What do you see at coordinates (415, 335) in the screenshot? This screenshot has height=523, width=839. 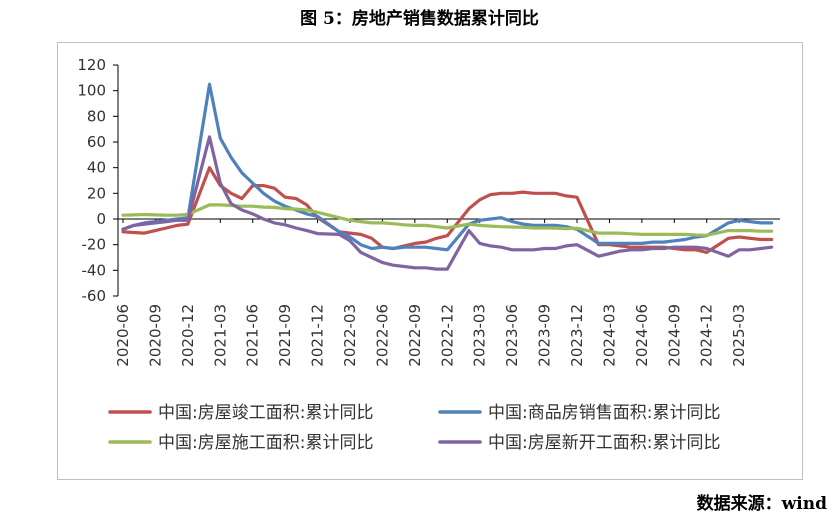 I see `x-tick-label: 2022-09` at bounding box center [415, 335].